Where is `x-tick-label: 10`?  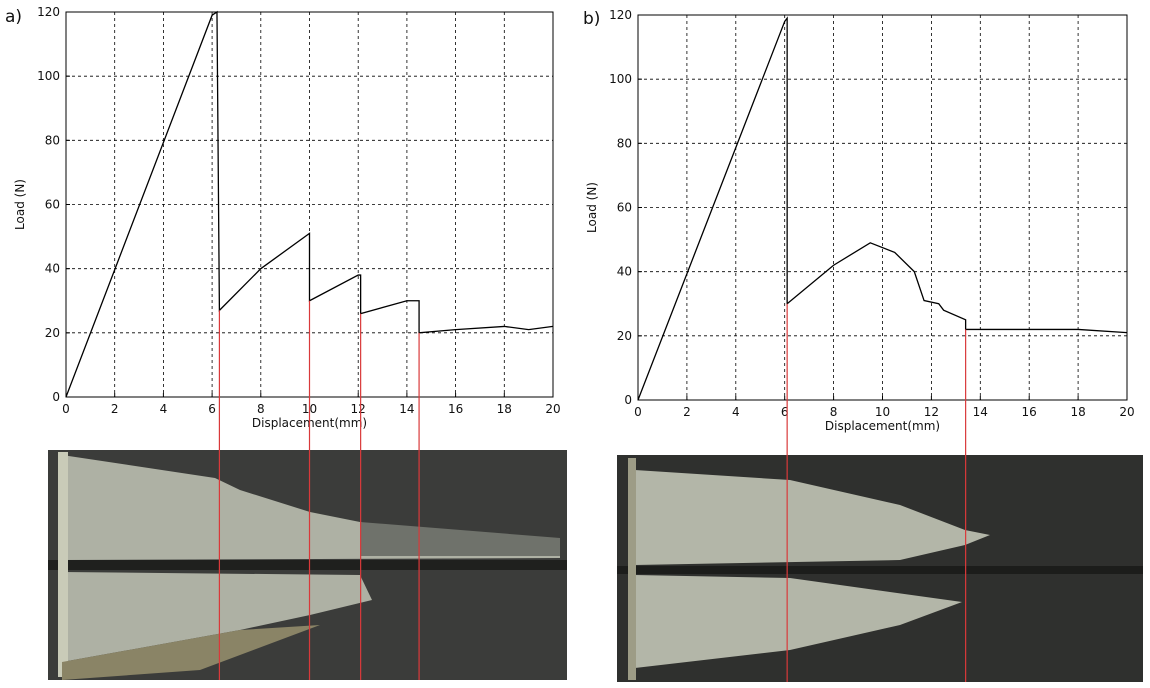
x-tick-label: 10 is located at coordinates (882, 412).